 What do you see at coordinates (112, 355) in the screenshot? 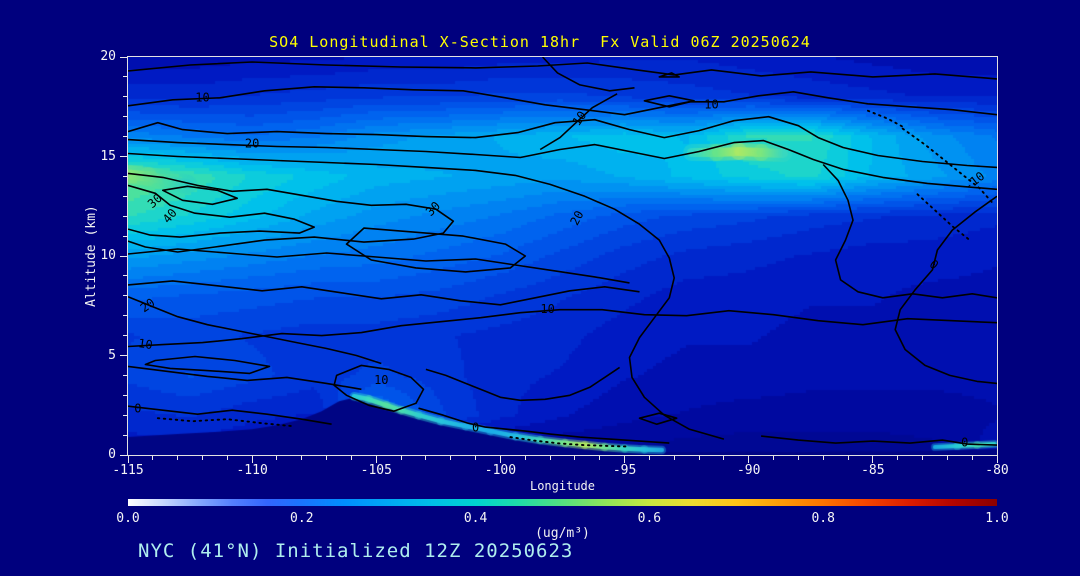
I see `y-tick-label: 5` at bounding box center [112, 355].